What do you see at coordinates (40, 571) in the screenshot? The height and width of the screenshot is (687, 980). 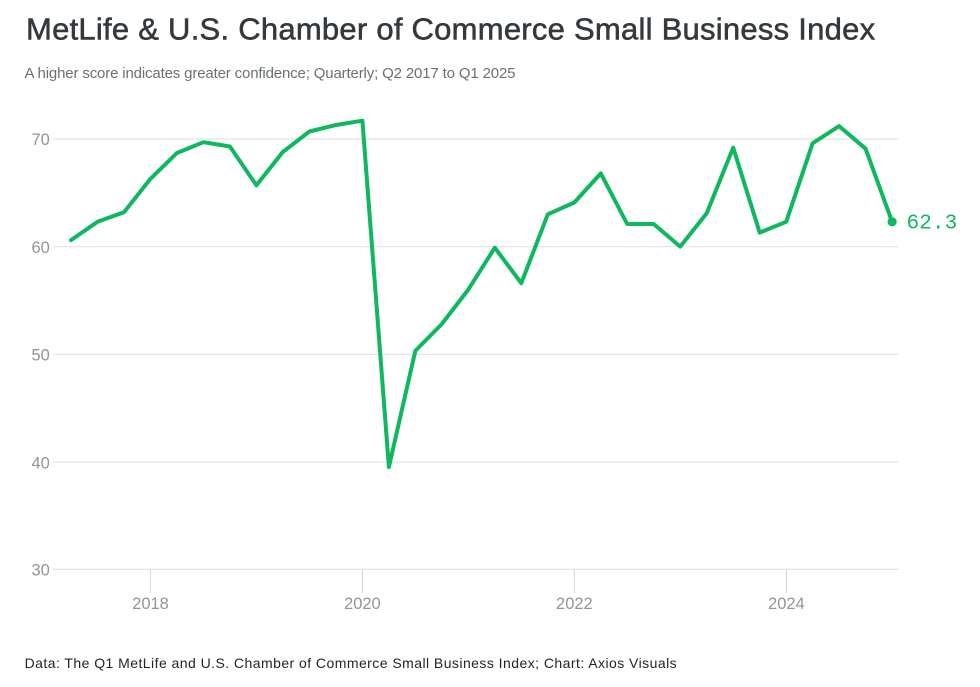 I see `svg-text: 30` at bounding box center [40, 571].